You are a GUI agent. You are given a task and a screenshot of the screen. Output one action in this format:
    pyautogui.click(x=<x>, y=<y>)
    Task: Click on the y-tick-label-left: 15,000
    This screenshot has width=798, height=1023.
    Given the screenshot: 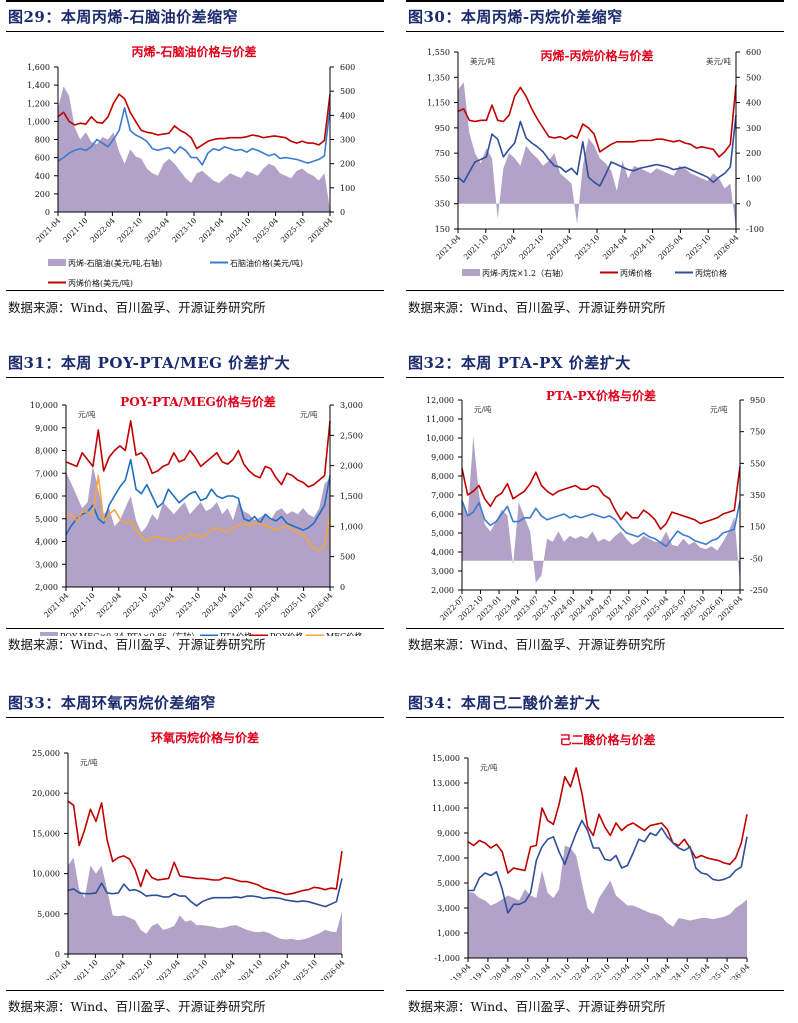 What is the action you would take?
    pyautogui.click(x=446, y=758)
    